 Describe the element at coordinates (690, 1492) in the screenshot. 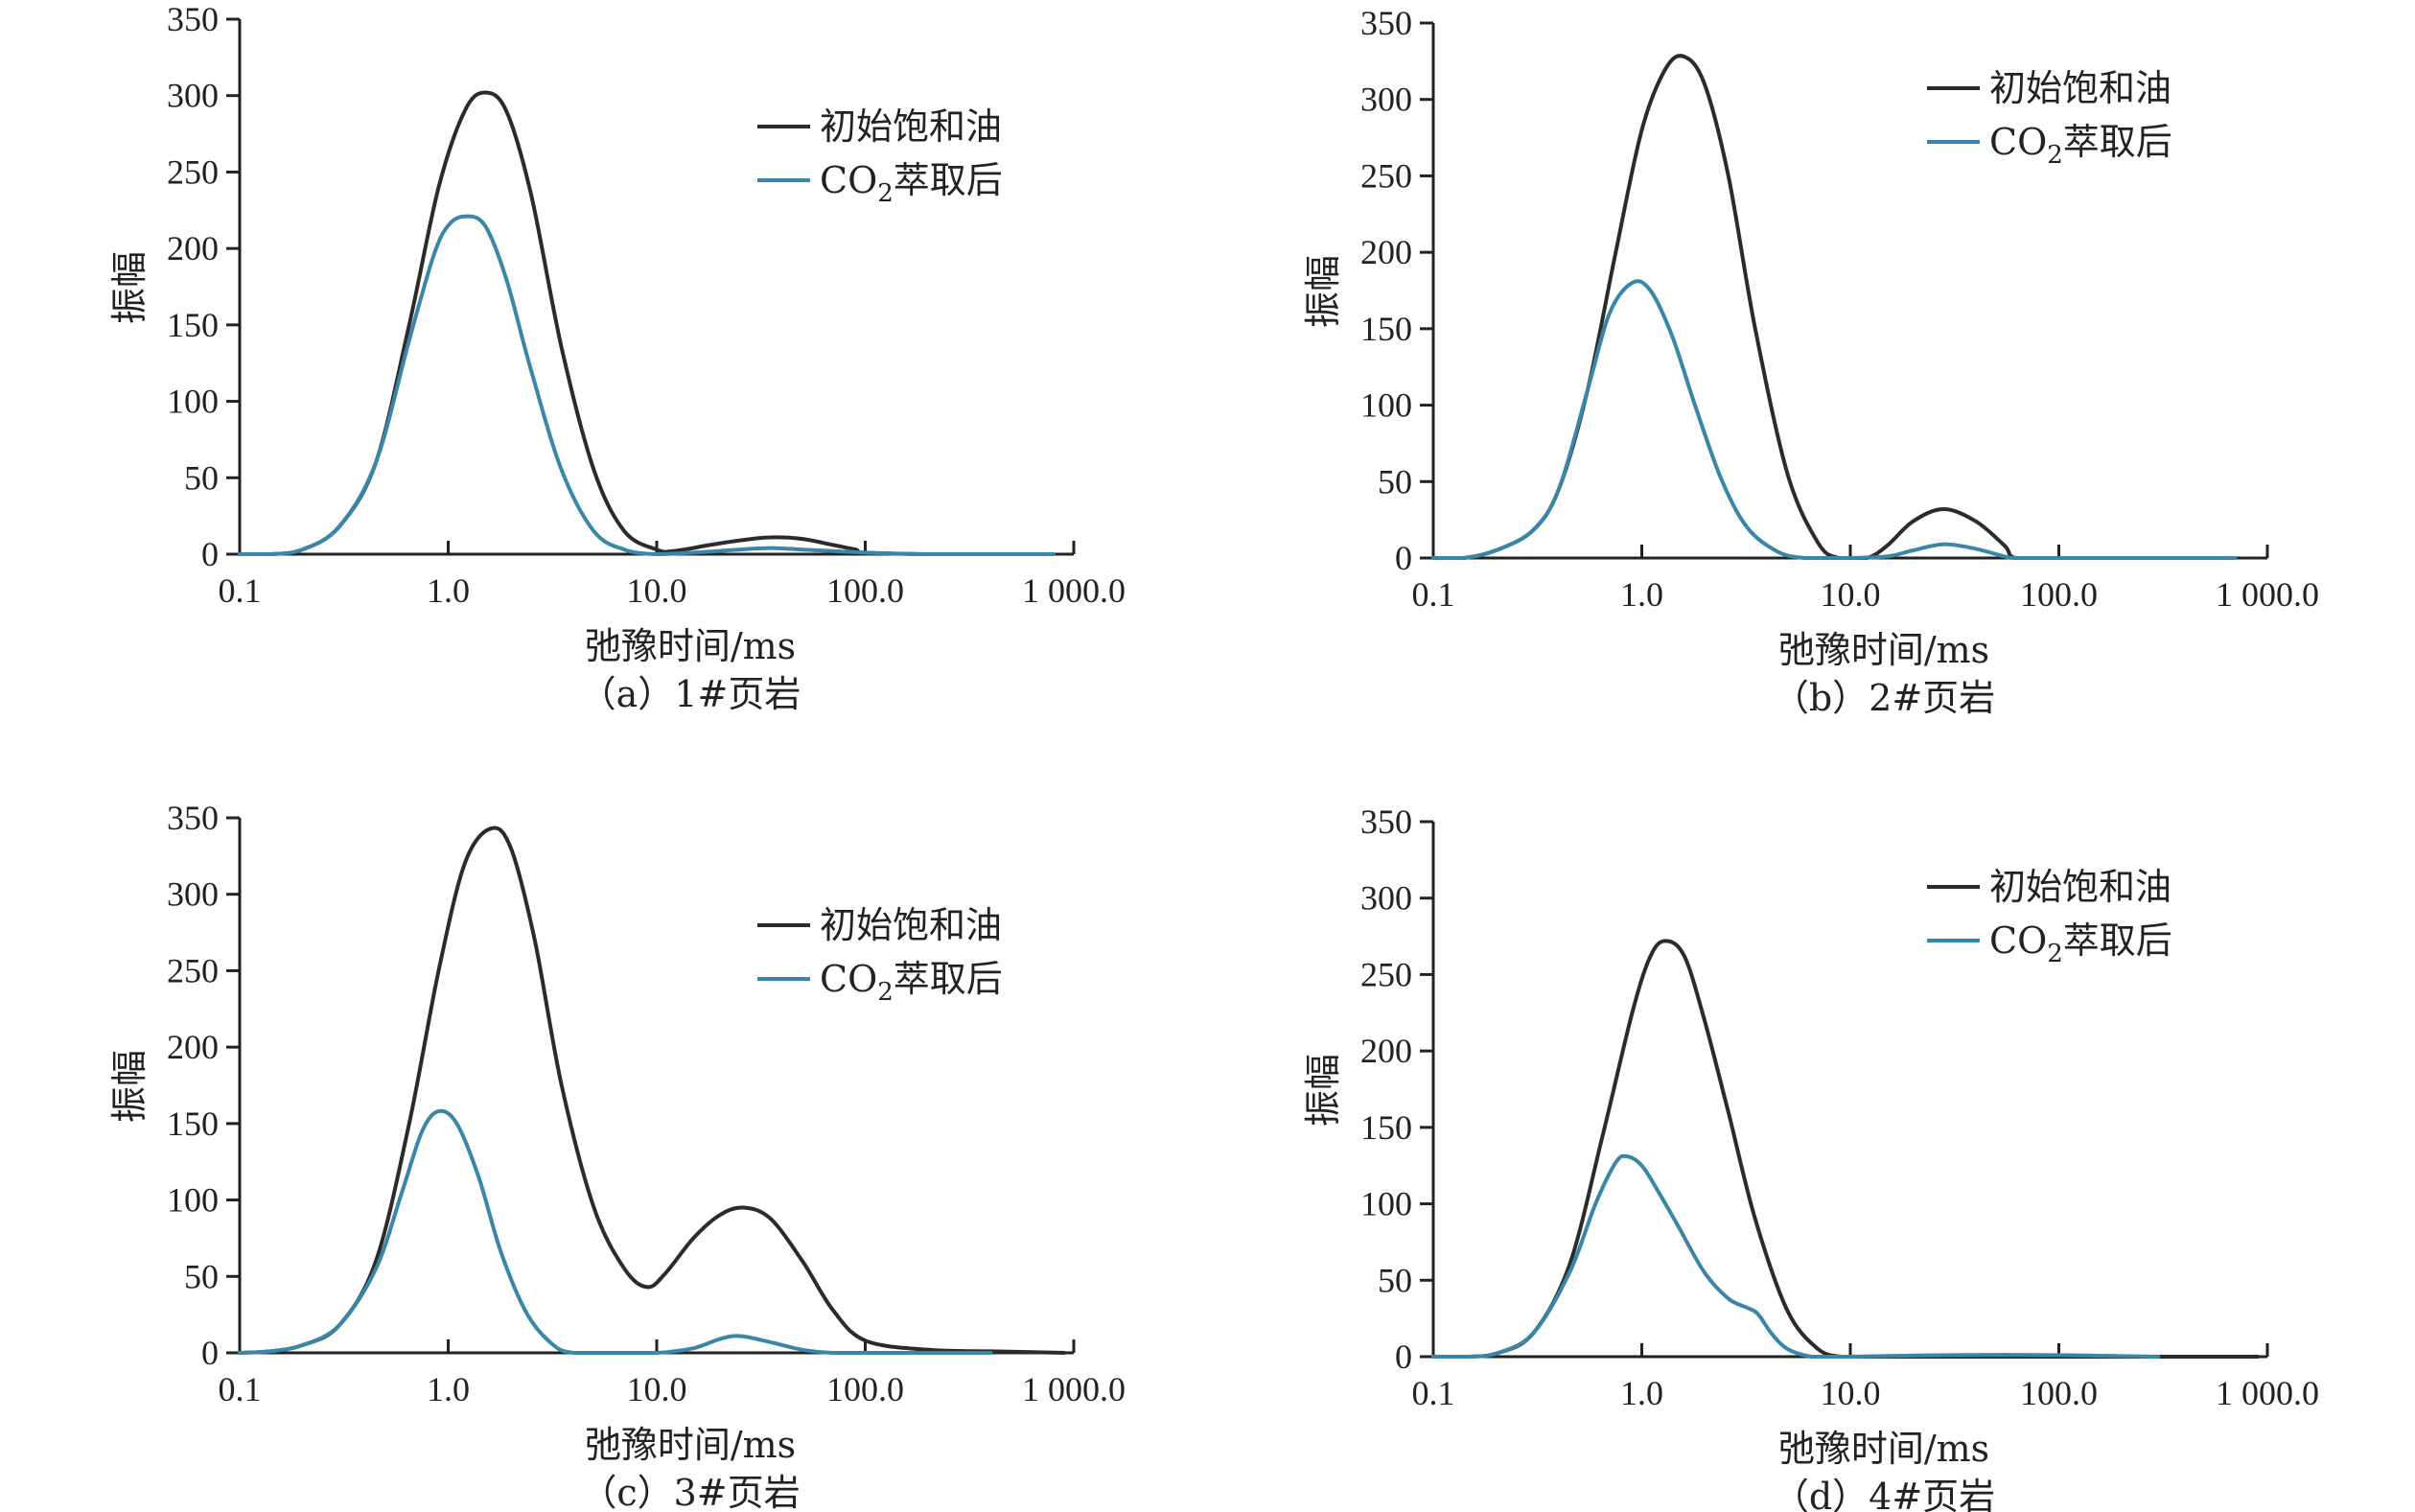

I see `panel-caption: （c）3#页岩` at that location.